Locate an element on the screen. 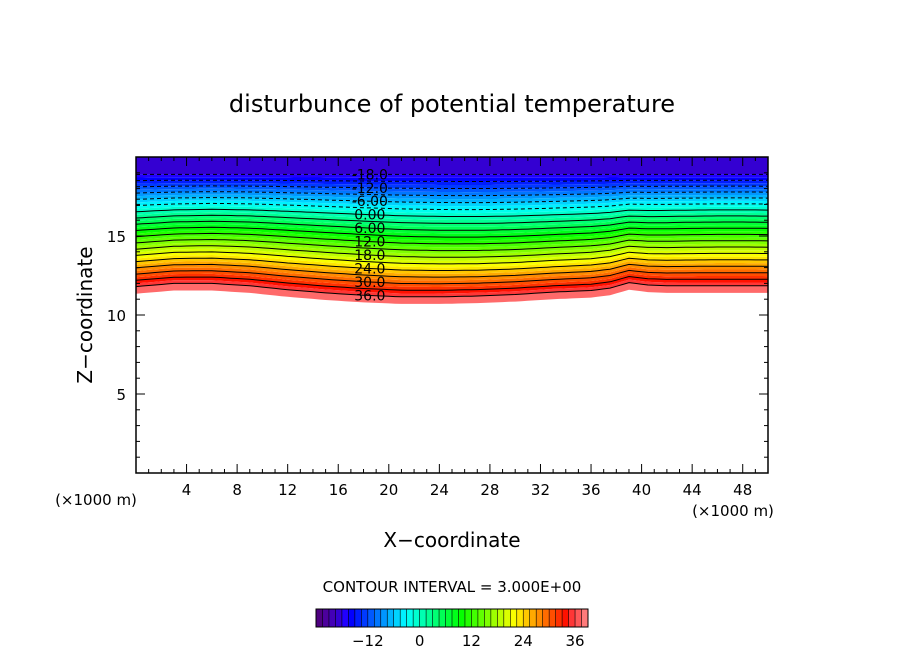 This screenshot has height=654, width=904. colorbar-frame is located at coordinates (452, 618).